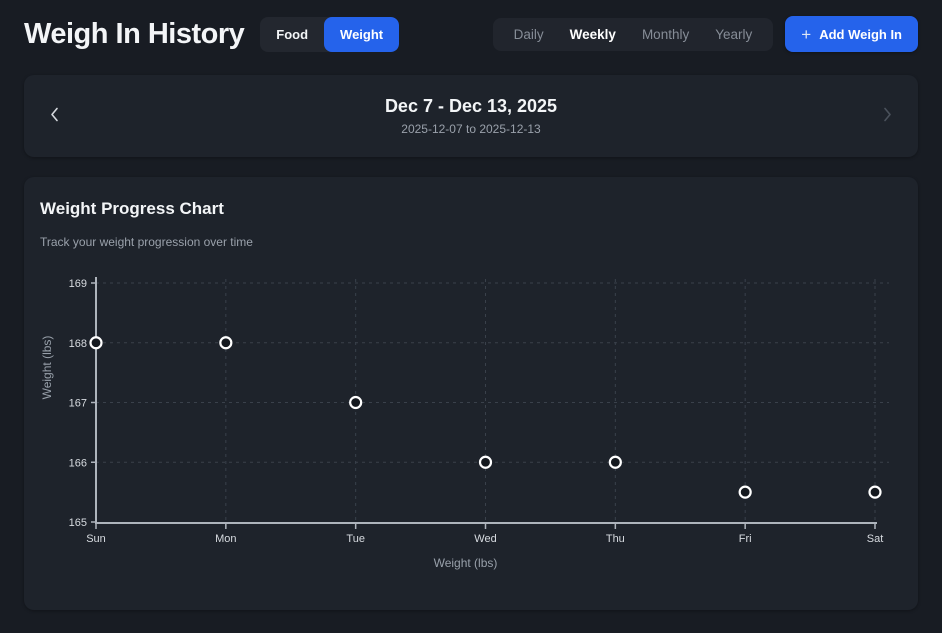 This screenshot has height=633, width=942. I want to click on date-range-subtitle: 2025-12-07 to 2025-12-13, so click(471, 129).